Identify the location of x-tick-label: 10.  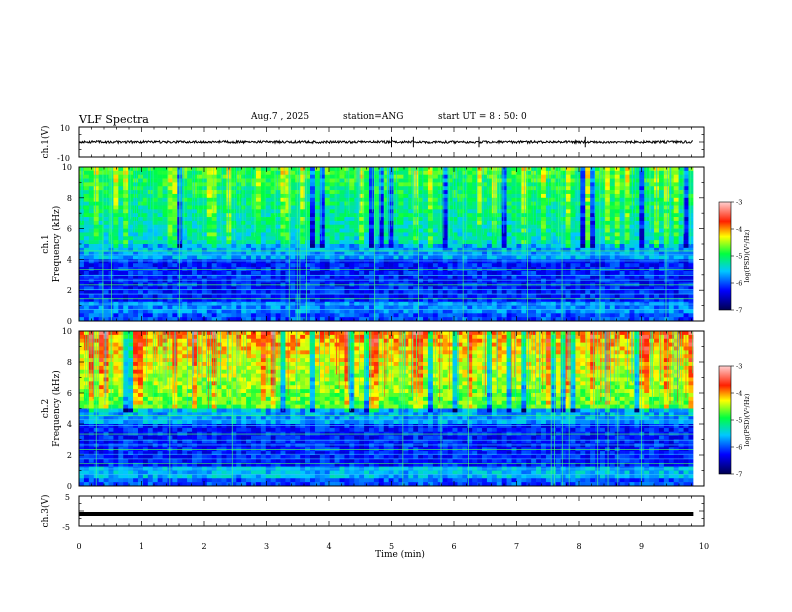
(704, 546).